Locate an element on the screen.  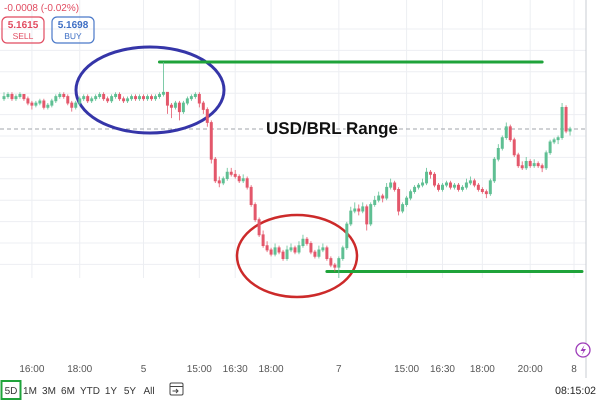
x-tick-label: 7 is located at coordinates (339, 369).